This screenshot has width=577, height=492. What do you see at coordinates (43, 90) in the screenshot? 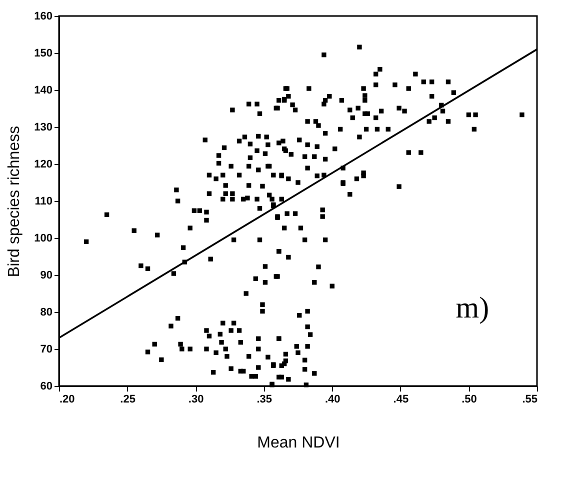
I see `y-tick-label: 140` at bounding box center [43, 90].